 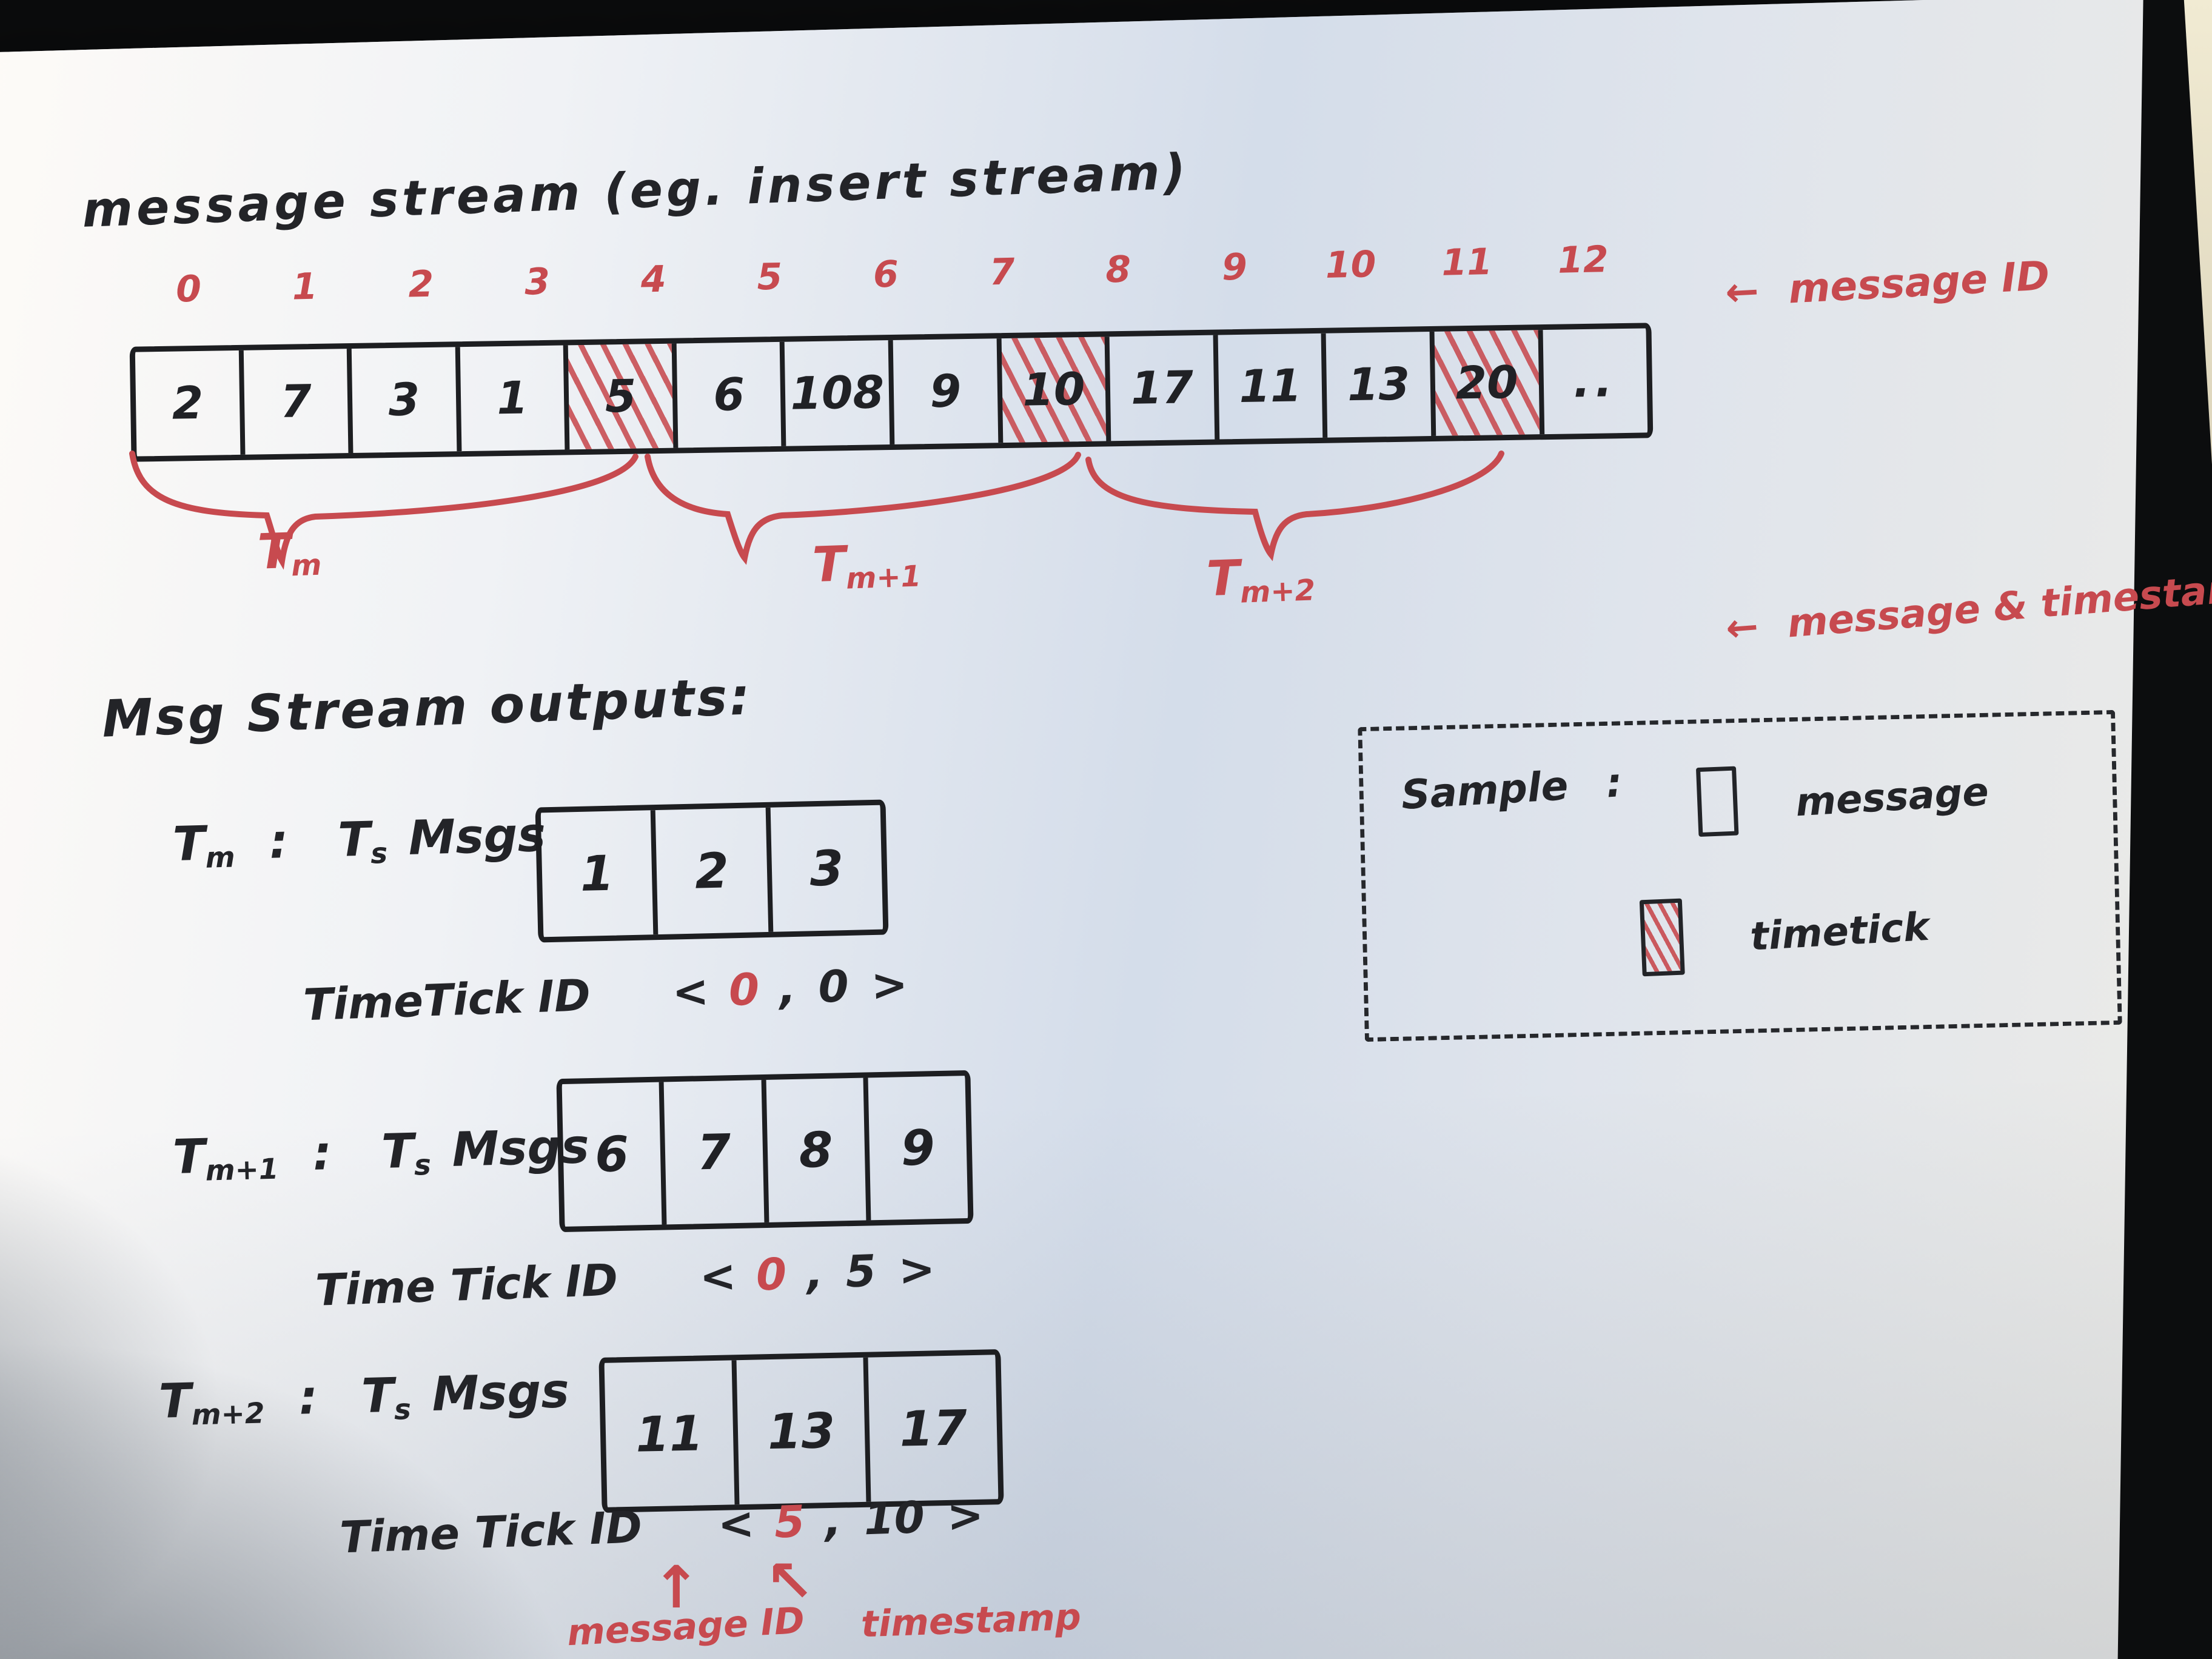 I want to click on stream-index: 11, so click(x=1467, y=262).